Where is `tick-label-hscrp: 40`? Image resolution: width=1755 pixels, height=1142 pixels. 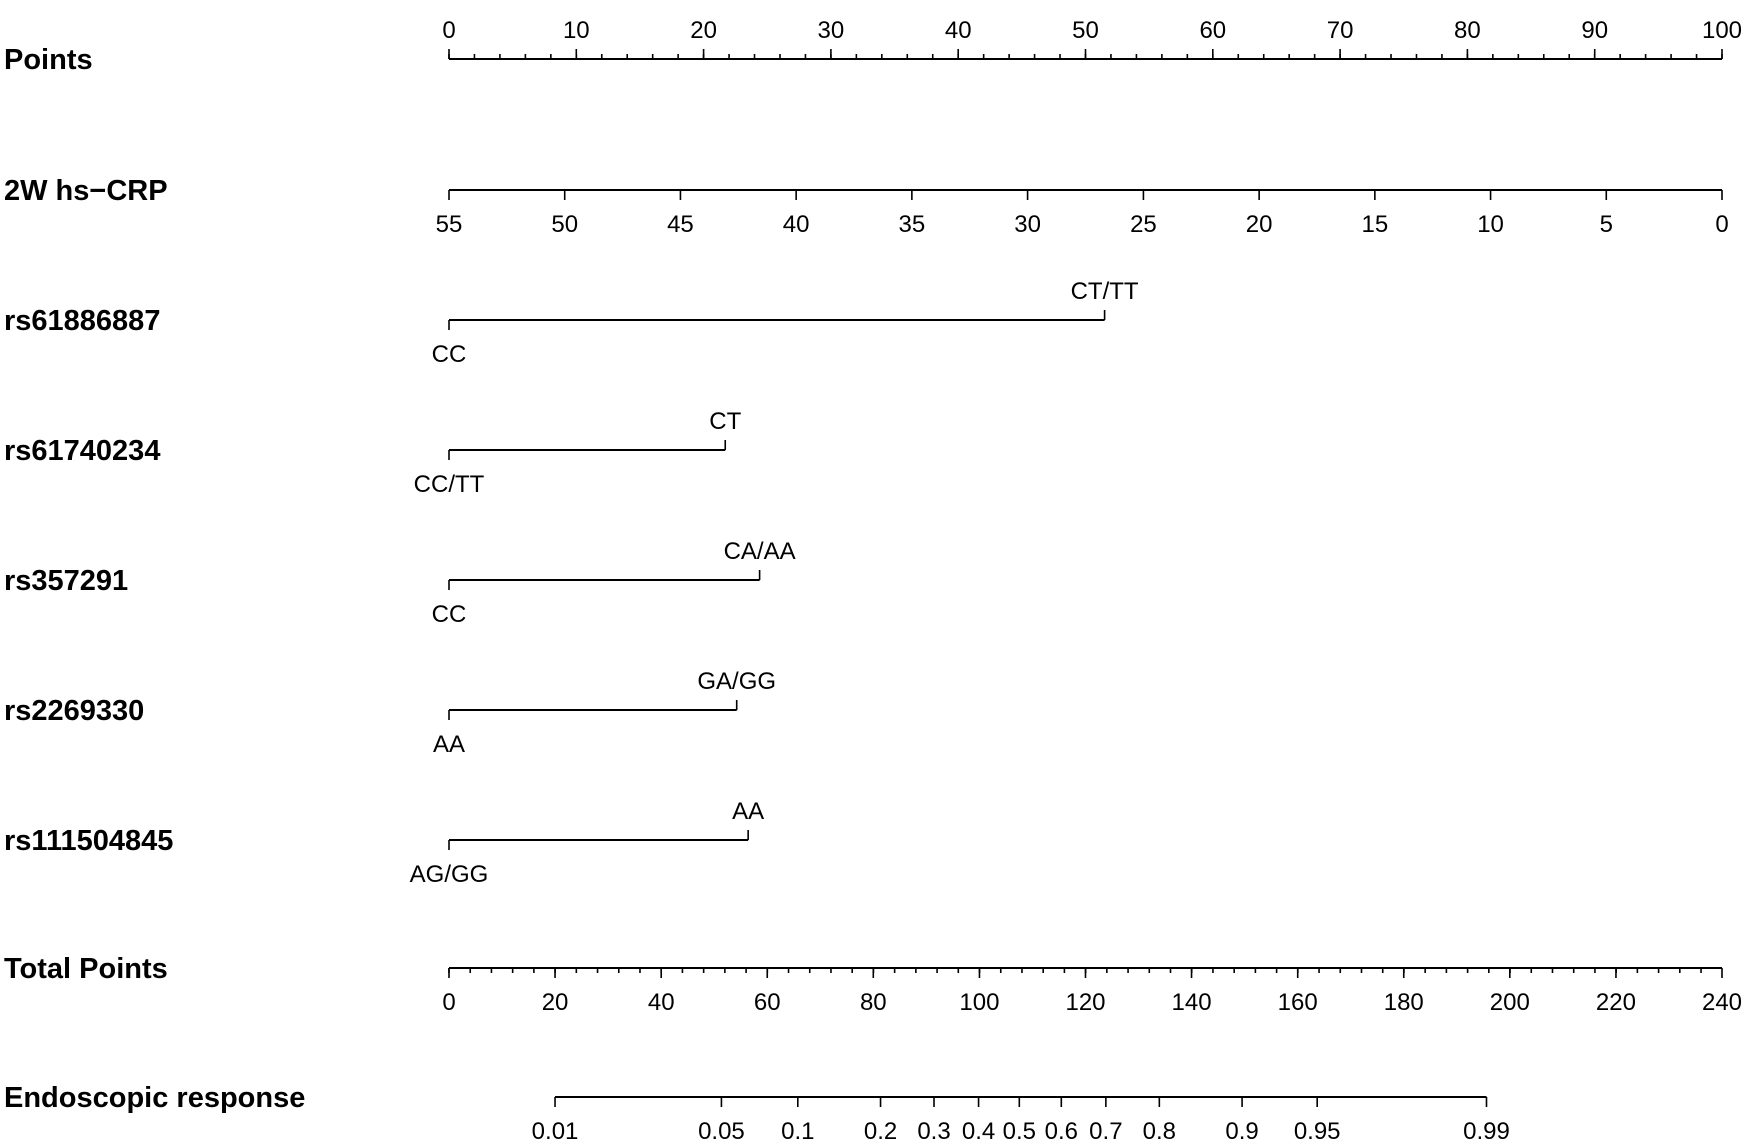 tick-label-hscrp: 40 is located at coordinates (796, 224).